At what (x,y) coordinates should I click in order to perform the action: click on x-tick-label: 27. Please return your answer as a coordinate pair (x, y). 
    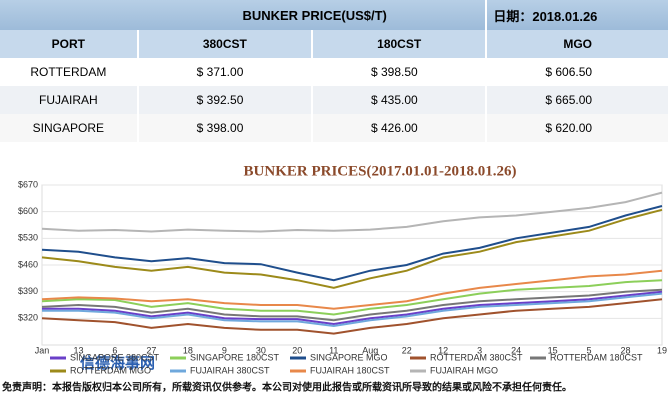
    Looking at the image, I should click on (151, 350).